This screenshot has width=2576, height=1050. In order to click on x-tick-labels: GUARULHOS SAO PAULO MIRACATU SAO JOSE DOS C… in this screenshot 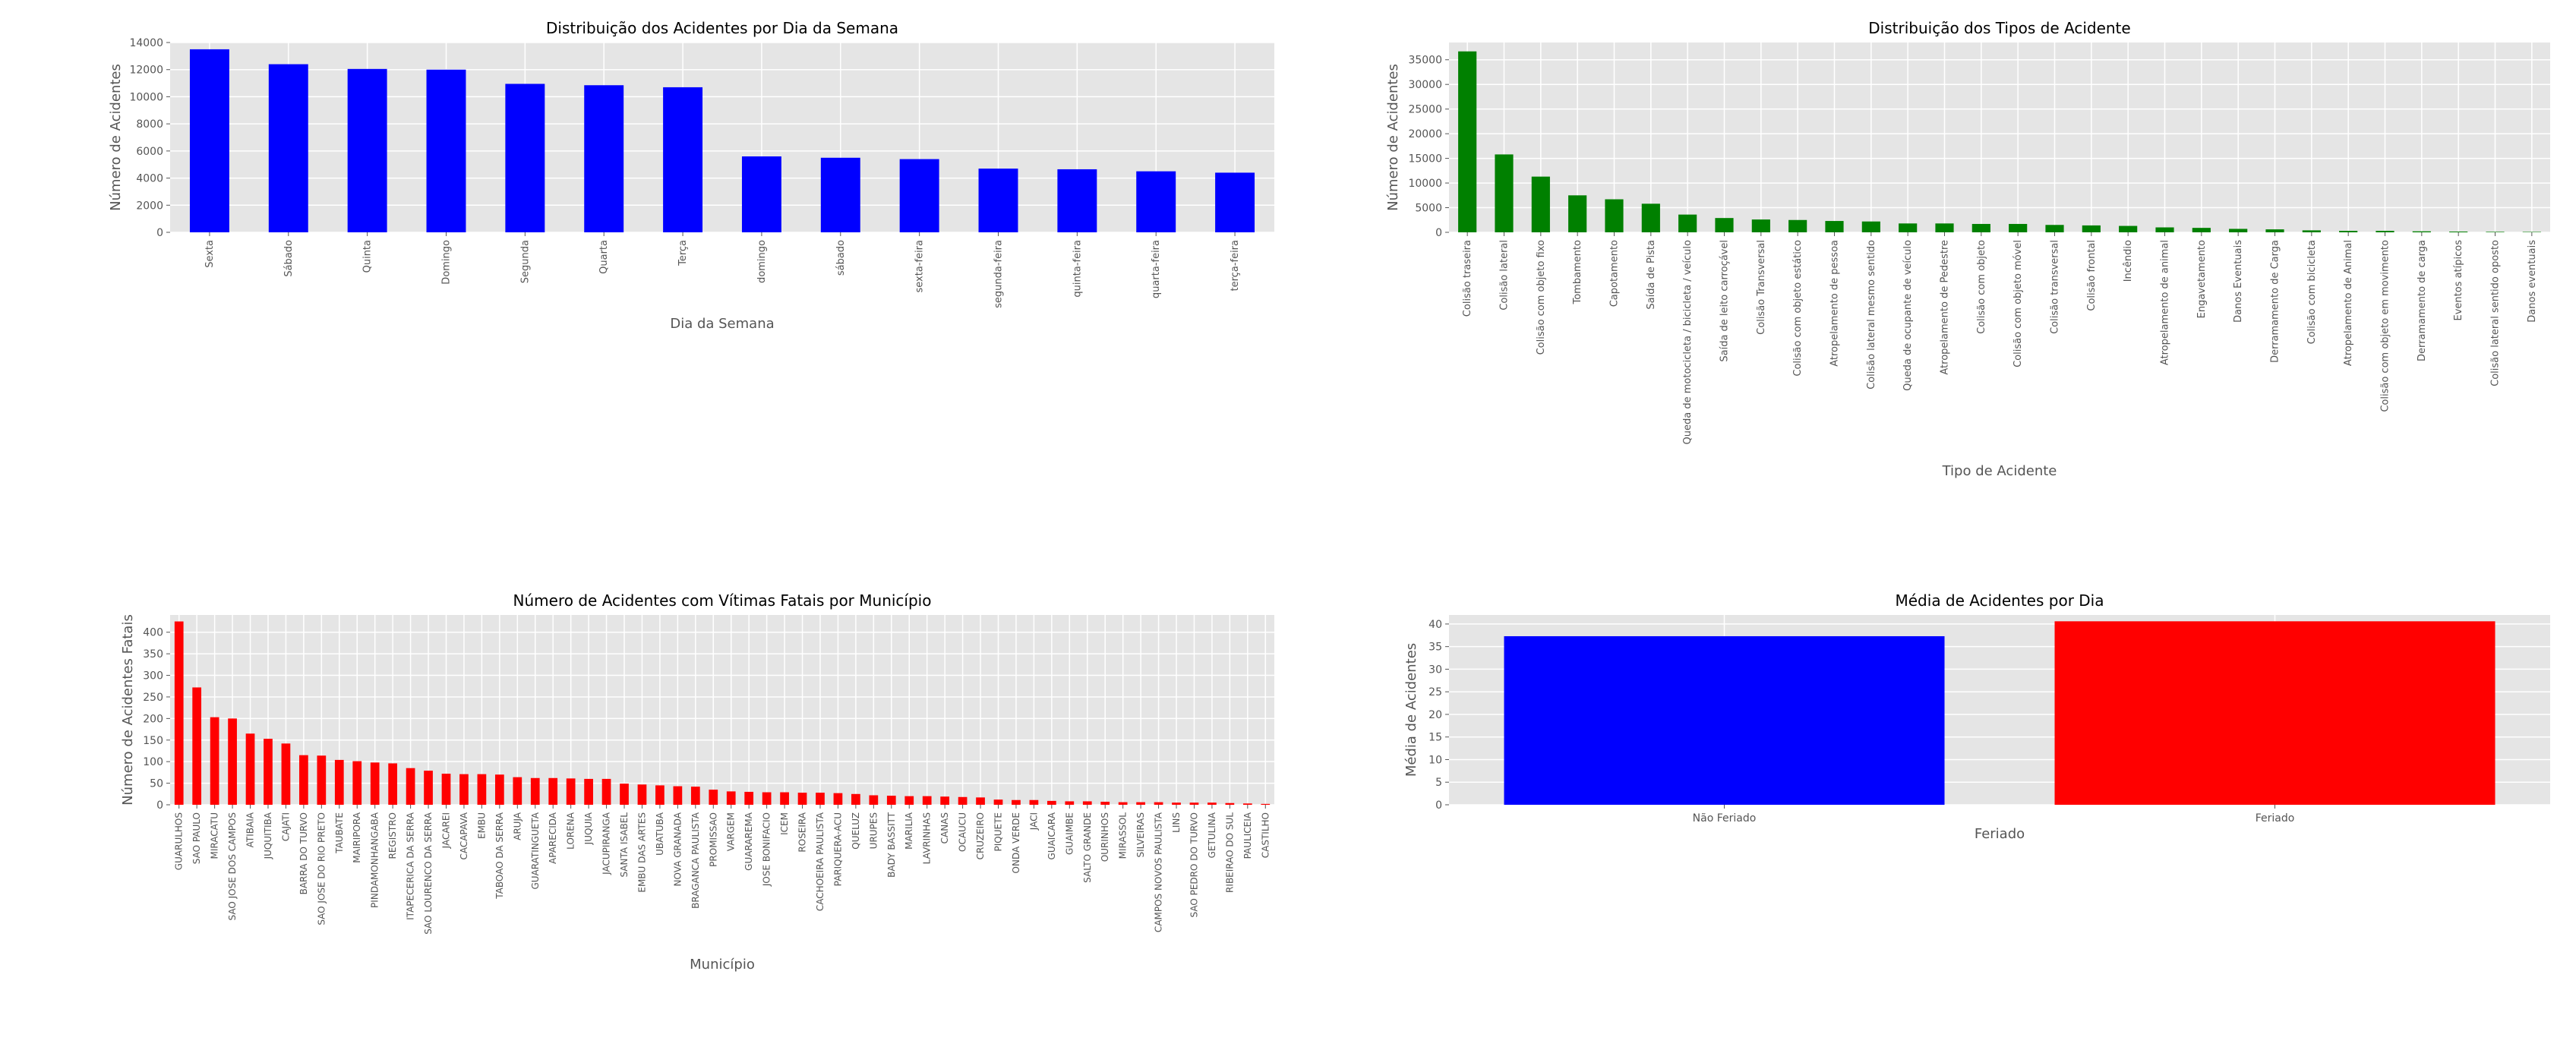, I will do `click(723, 870)`.